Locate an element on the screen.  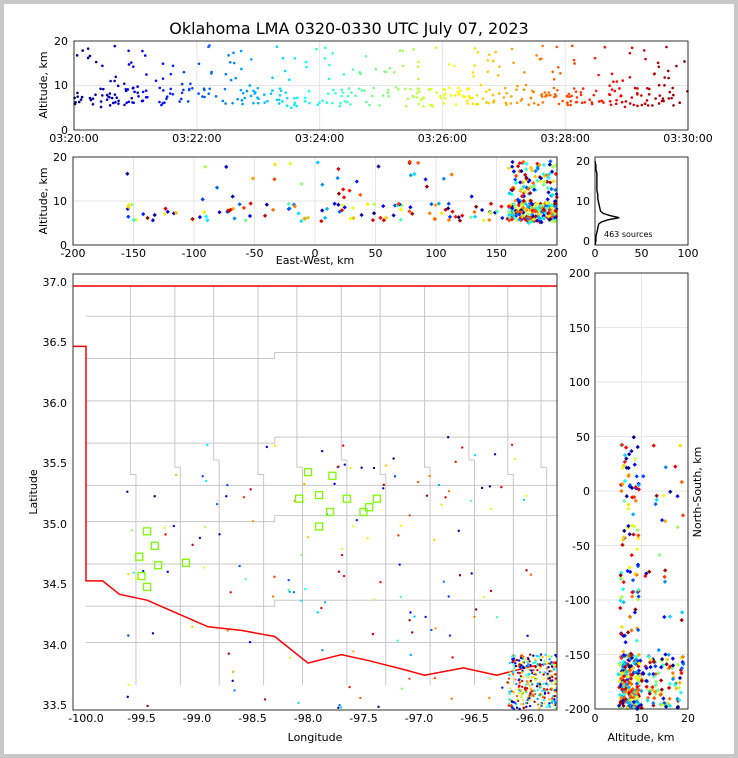
time-altitude-frame is located at coordinates (381, 85).